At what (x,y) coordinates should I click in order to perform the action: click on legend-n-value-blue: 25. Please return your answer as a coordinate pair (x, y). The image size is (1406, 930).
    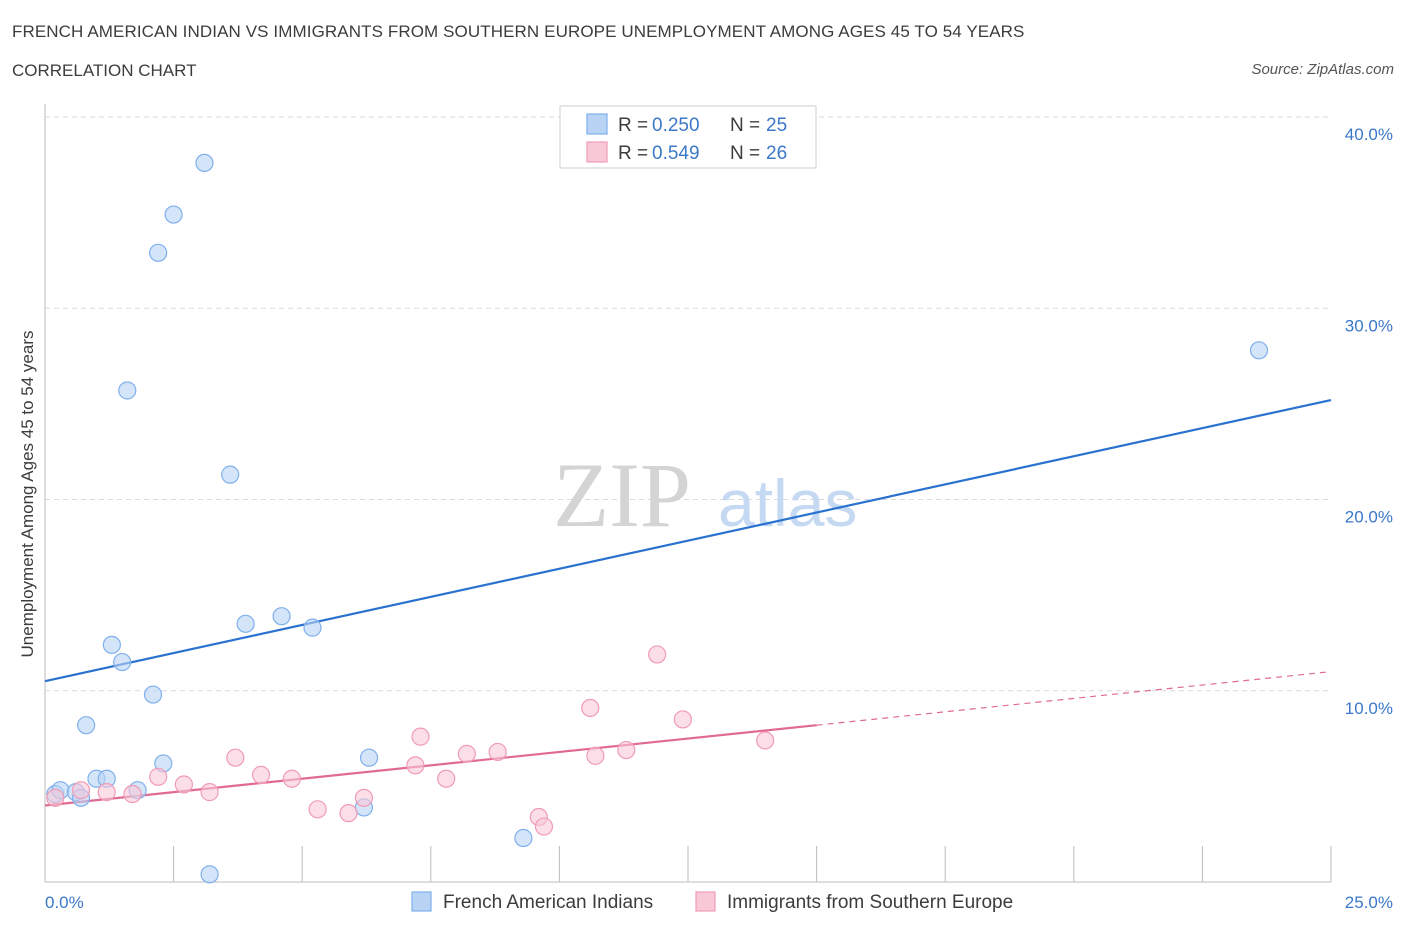
    Looking at the image, I should click on (776, 125).